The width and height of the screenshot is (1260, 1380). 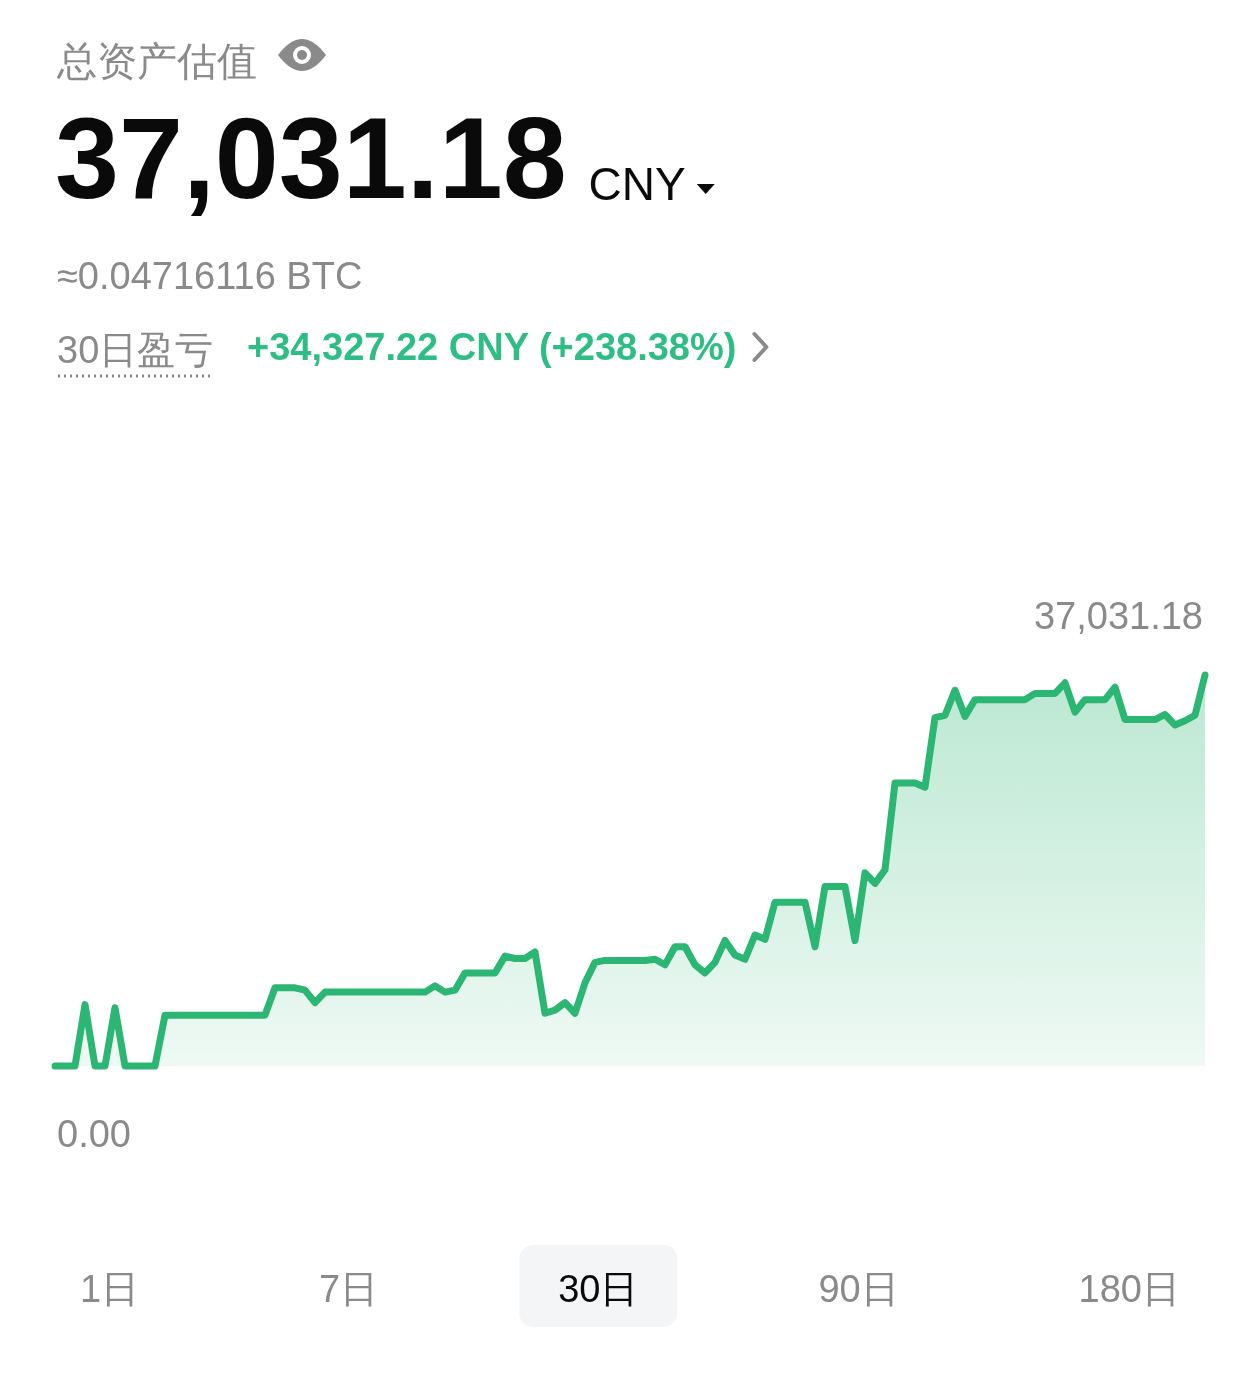 I want to click on chart-subtitle: 37,031.18 CNY, so click(x=370, y=158).